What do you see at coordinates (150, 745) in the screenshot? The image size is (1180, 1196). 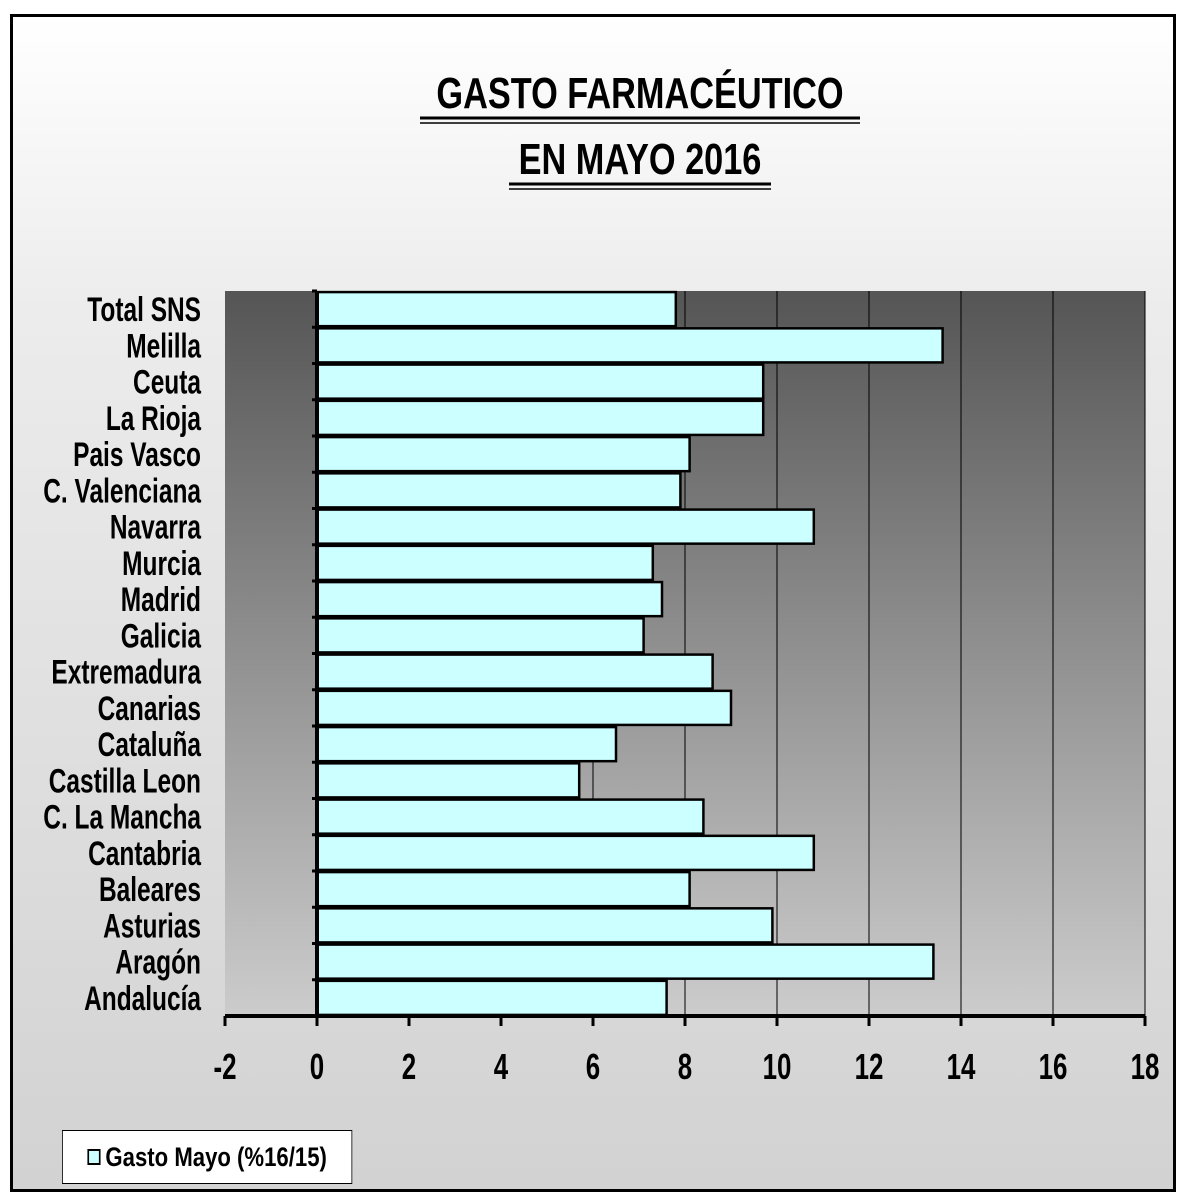 I see `category-label-12: Cataluña` at bounding box center [150, 745].